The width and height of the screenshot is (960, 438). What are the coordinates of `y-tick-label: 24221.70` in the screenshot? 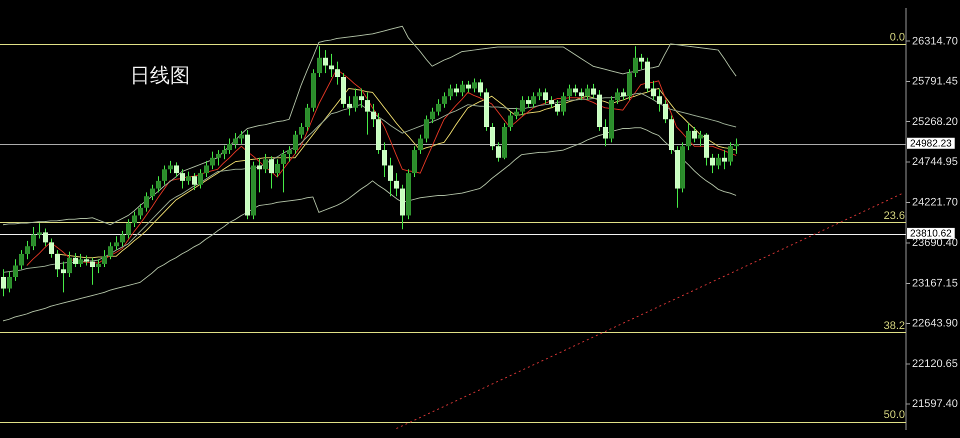 It's located at (935, 202).